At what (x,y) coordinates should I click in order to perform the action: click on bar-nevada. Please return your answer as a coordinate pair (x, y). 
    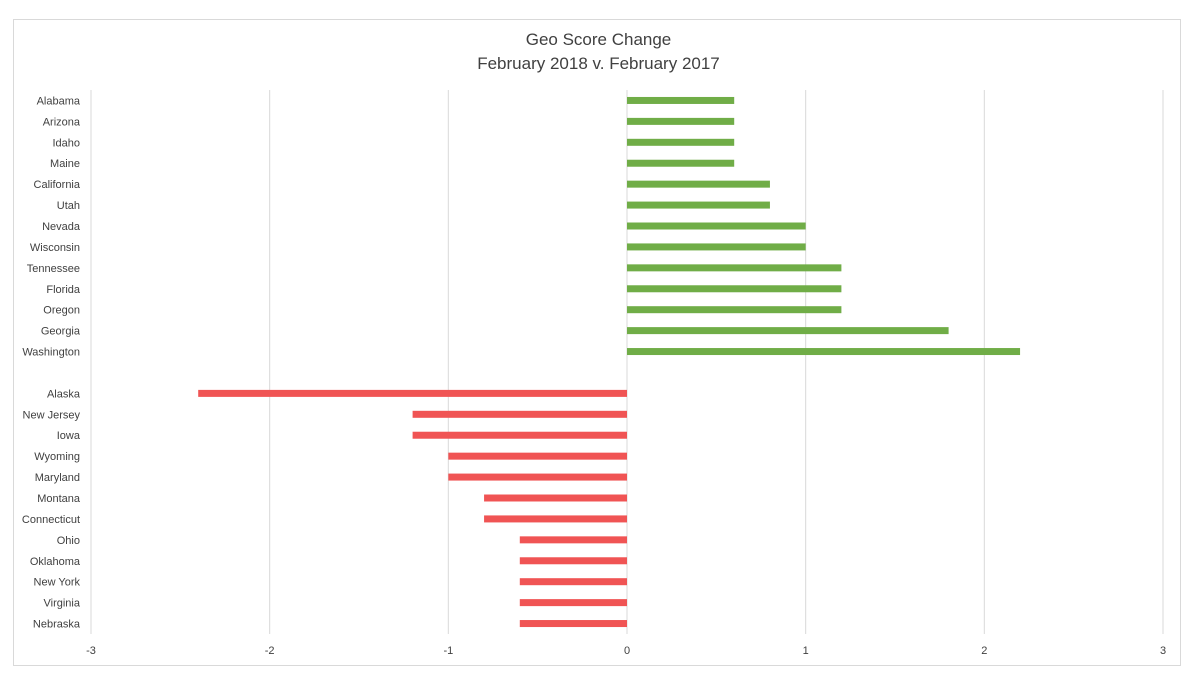
    Looking at the image, I should click on (716, 226).